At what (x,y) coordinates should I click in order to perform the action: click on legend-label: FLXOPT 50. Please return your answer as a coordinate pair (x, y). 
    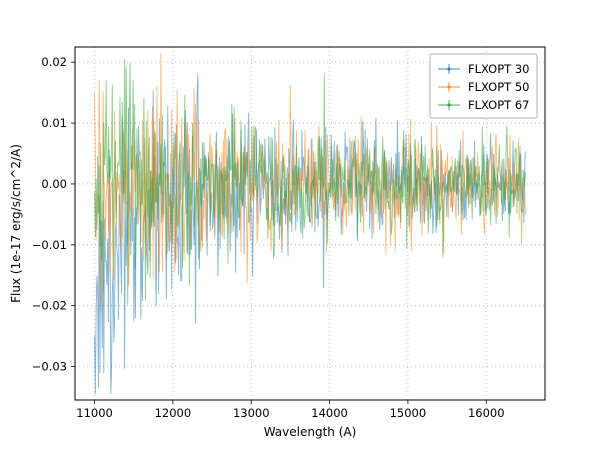
    Looking at the image, I should click on (498, 87).